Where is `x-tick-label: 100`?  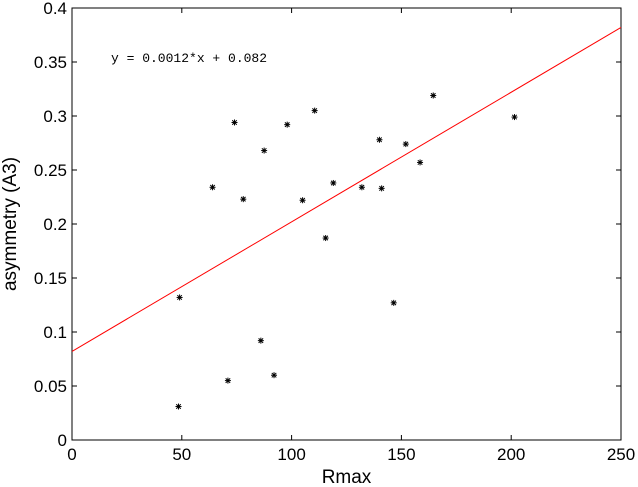
x-tick-label: 100 is located at coordinates (291, 454).